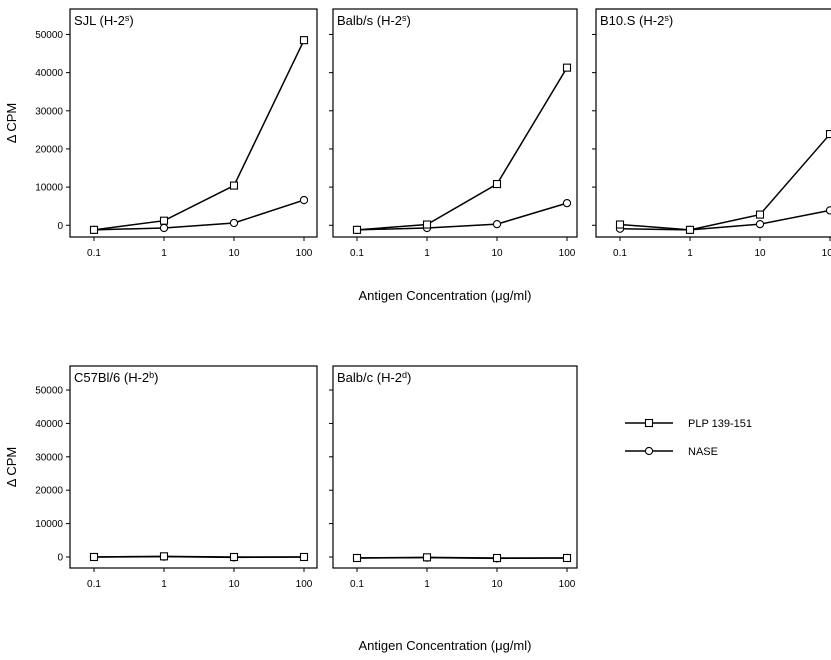 Image resolution: width=831 pixels, height=660 pixels. What do you see at coordinates (671, 452) in the screenshot?
I see `legend-item-2: NASE` at bounding box center [671, 452].